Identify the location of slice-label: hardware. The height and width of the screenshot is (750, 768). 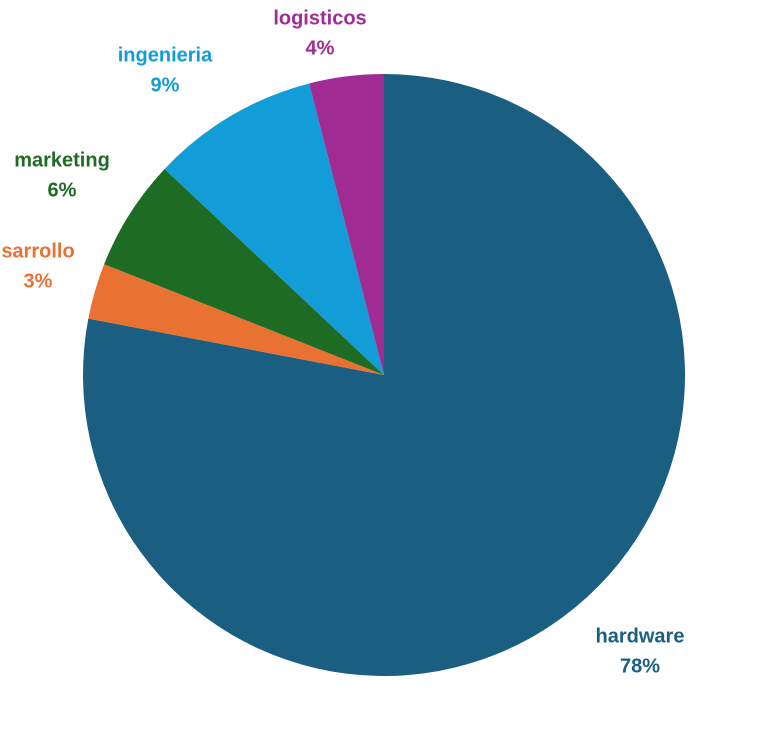
(640, 636).